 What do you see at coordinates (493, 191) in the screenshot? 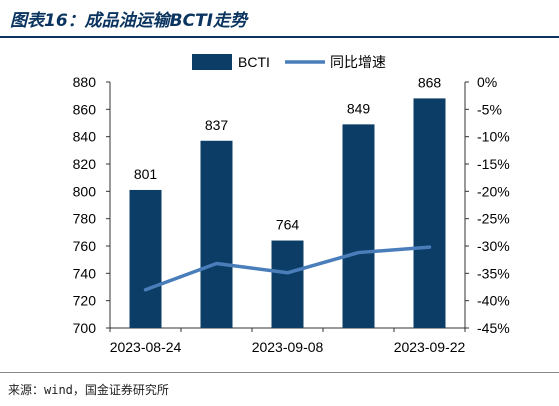
I see `right-axis-tick-label: -20%` at bounding box center [493, 191].